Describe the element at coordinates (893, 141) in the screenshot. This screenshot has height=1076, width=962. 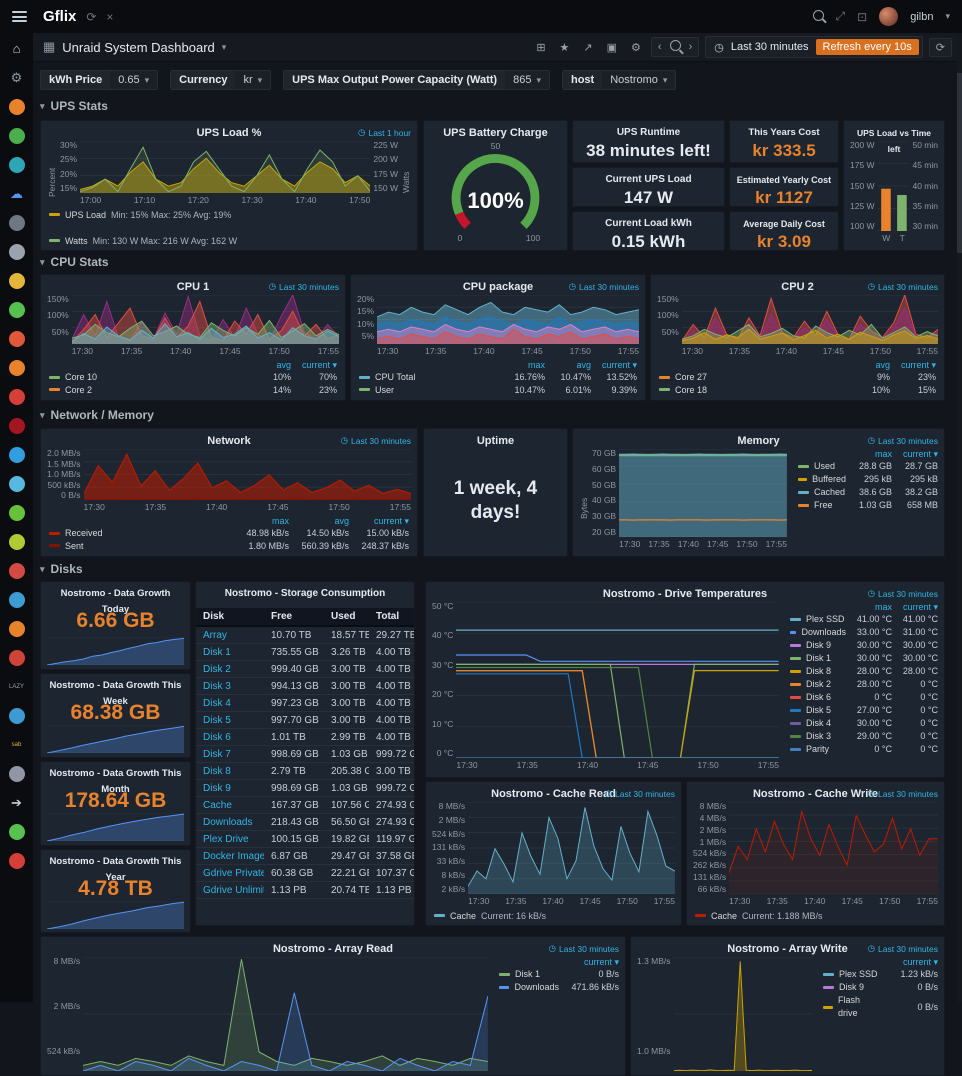
I see `panel-title: UPS Load vs Time left` at that location.